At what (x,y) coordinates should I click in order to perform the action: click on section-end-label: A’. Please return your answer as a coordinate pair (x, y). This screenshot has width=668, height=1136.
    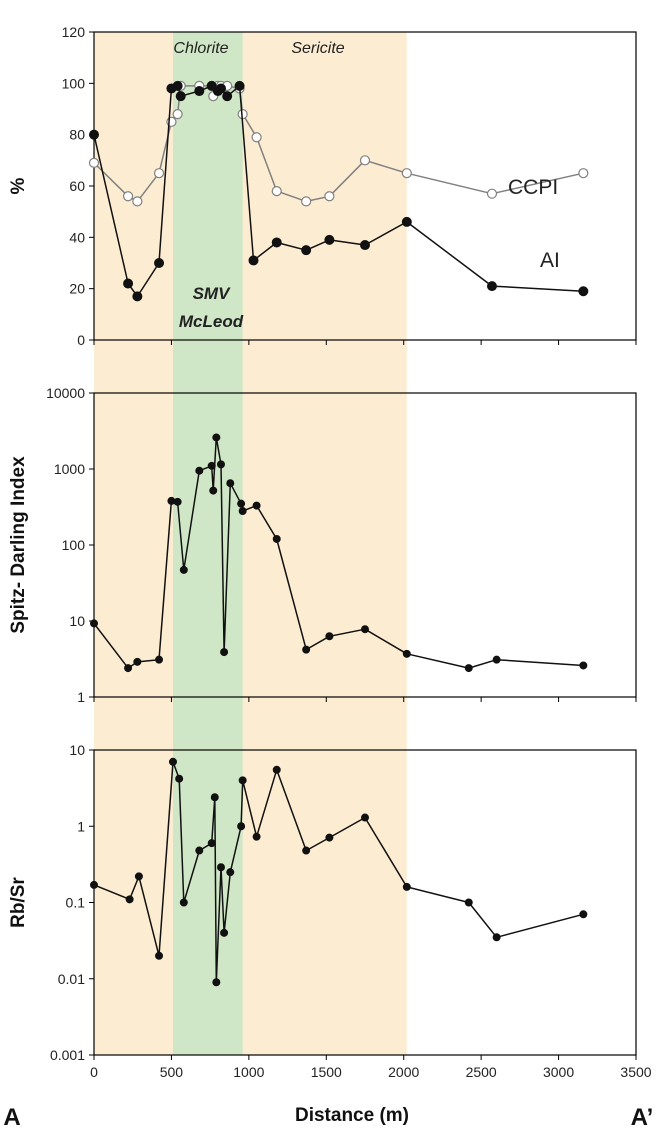
    Looking at the image, I should click on (642, 1117).